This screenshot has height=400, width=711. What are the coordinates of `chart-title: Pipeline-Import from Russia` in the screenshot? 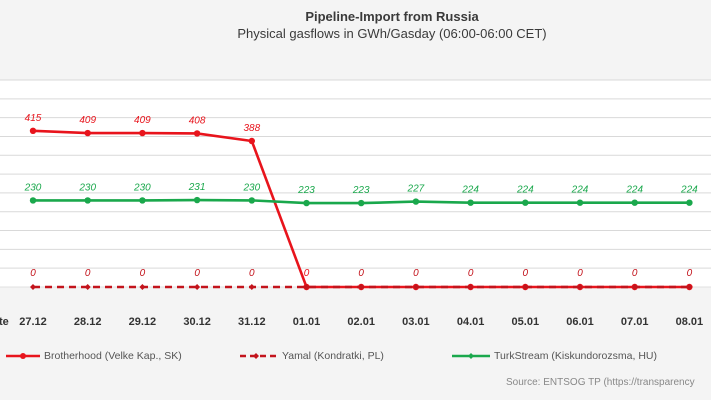 It's located at (392, 16).